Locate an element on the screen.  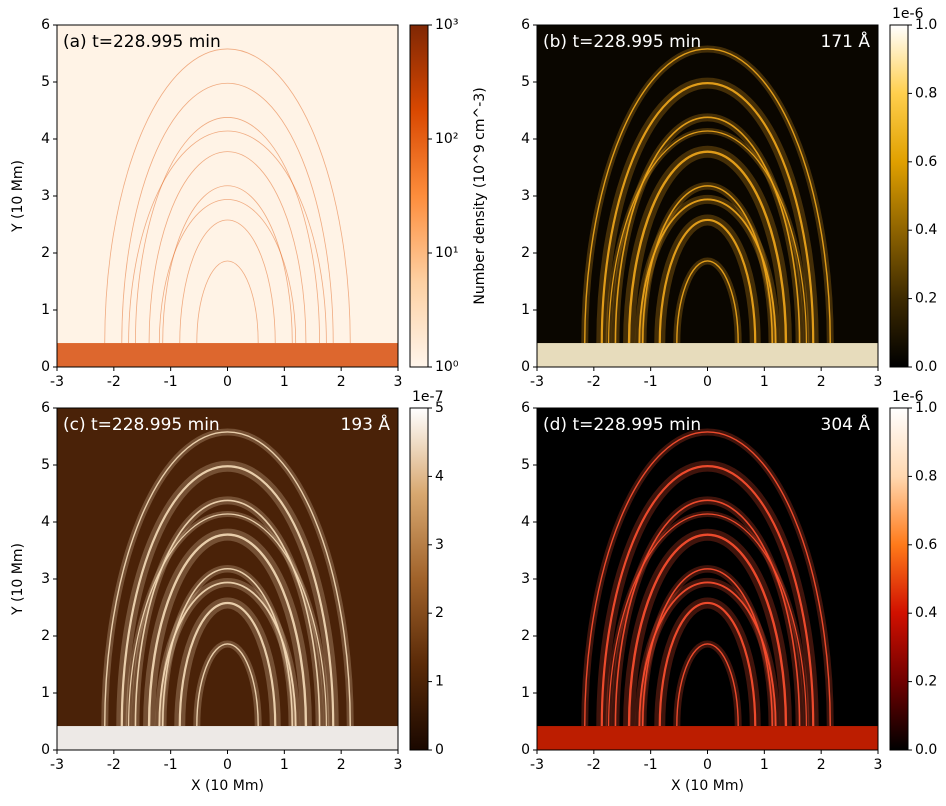
colorbar-offset: 1e-6 is located at coordinates (908, 397).